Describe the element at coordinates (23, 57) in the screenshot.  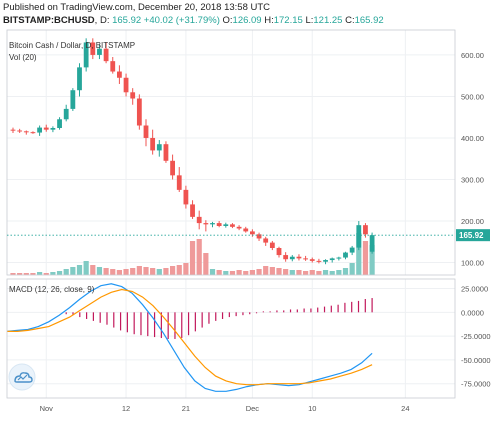
I see `volume-label: Vol (20)` at that location.